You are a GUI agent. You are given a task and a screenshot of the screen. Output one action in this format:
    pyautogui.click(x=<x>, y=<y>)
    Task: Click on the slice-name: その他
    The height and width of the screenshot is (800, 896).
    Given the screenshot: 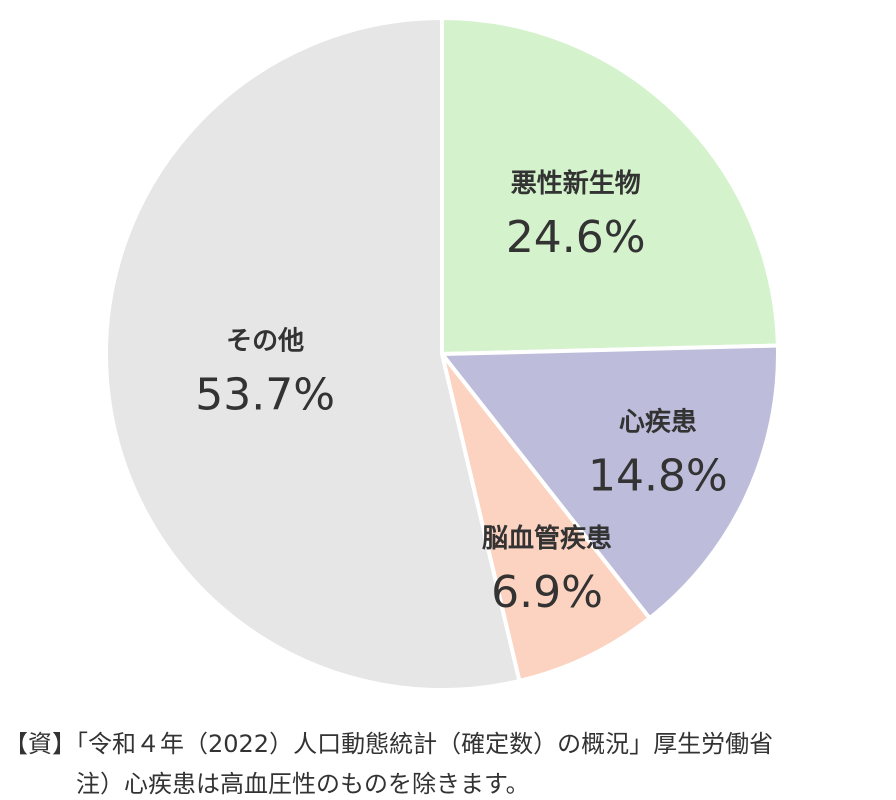 What is the action you would take?
    pyautogui.click(x=265, y=342)
    